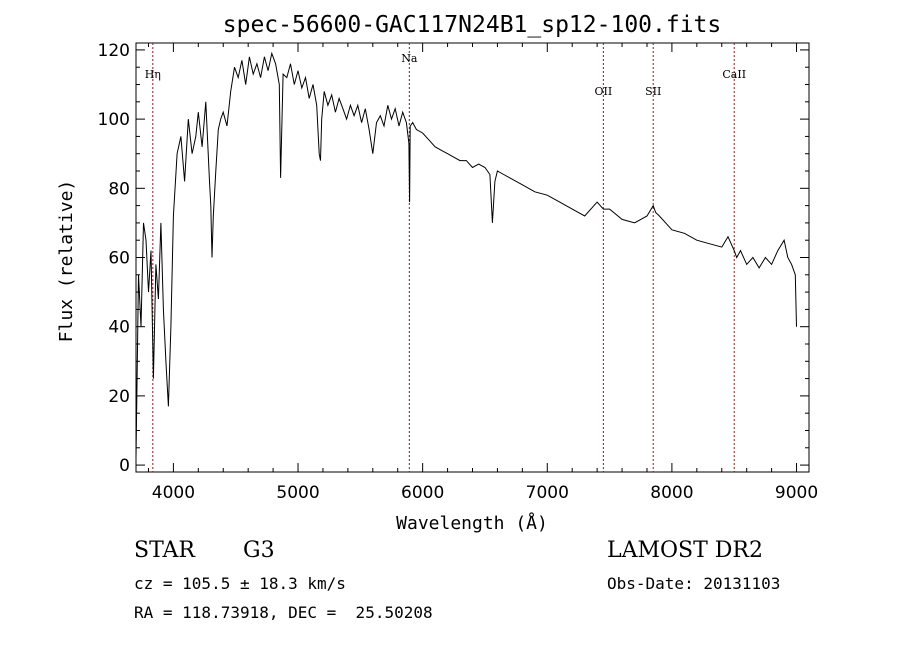  I want to click on x-tick-label: 5000, so click(297, 493).